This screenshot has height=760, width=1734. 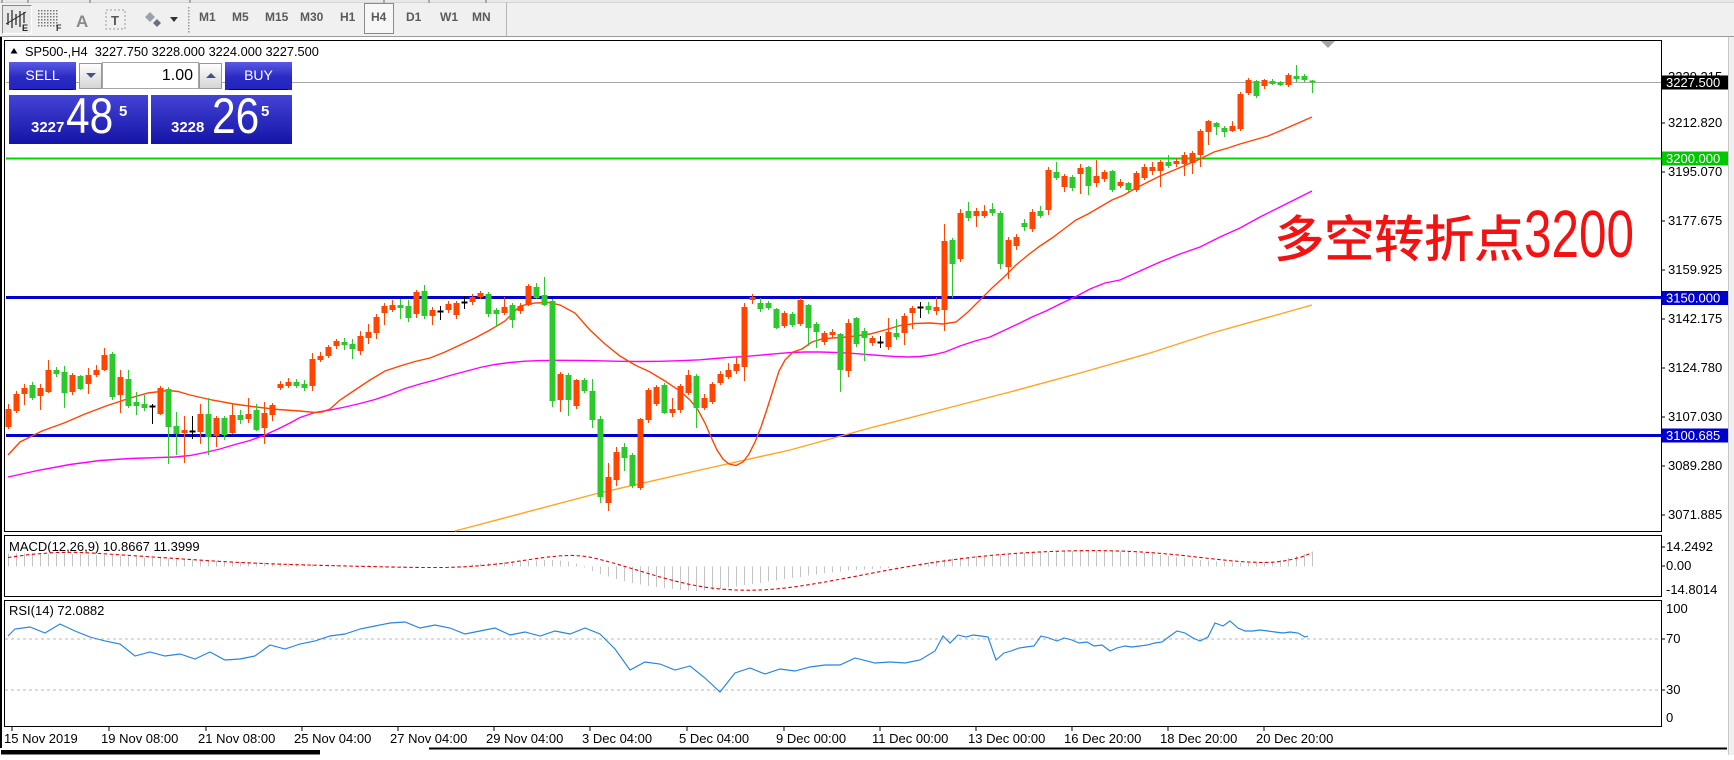 I want to click on svg-text: 3142.175, so click(x=1695, y=318).